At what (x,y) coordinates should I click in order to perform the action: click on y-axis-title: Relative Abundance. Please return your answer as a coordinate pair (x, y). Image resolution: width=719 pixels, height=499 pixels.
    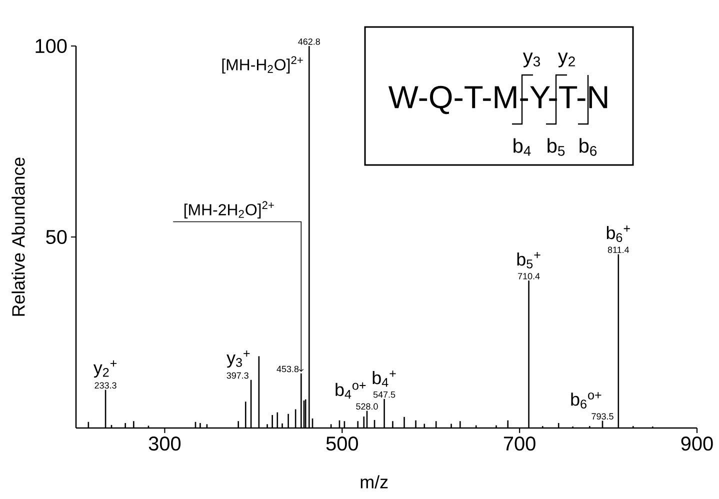
    Looking at the image, I should click on (18, 237).